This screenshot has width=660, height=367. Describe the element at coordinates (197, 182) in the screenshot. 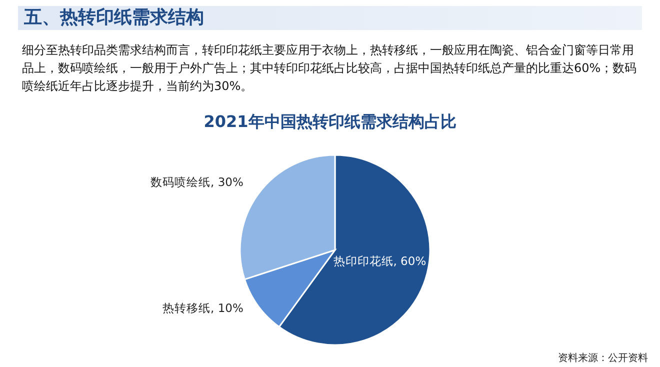

I see `slice-label: 数码喷绘纸, 30%` at that location.